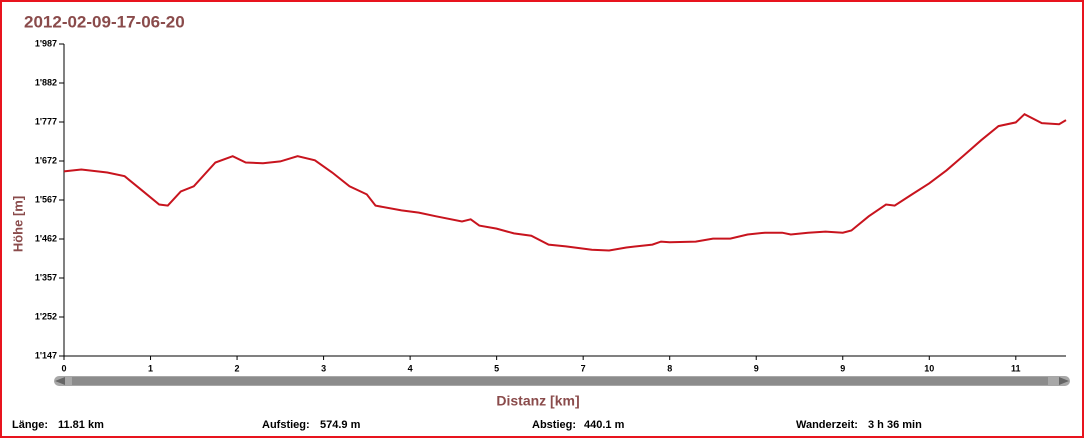 The image size is (1084, 438). What do you see at coordinates (46, 160) in the screenshot?
I see `y-tick-label: 1'672` at bounding box center [46, 160].